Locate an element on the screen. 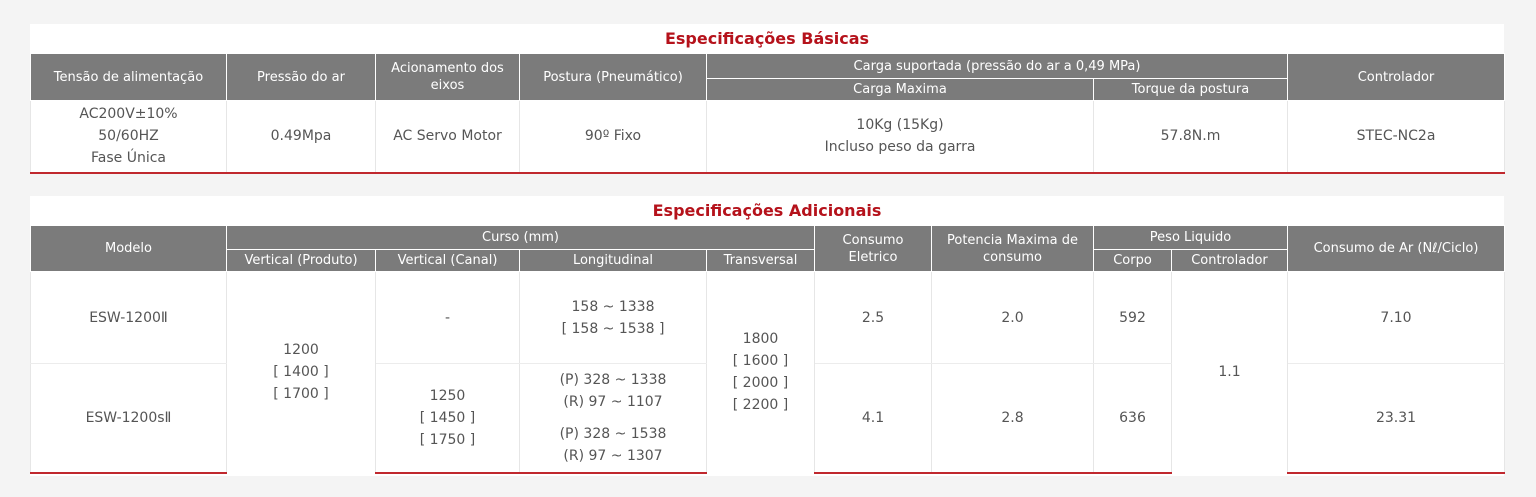 This screenshot has width=1536, height=497. cell: 1.1 is located at coordinates (1229, 372).